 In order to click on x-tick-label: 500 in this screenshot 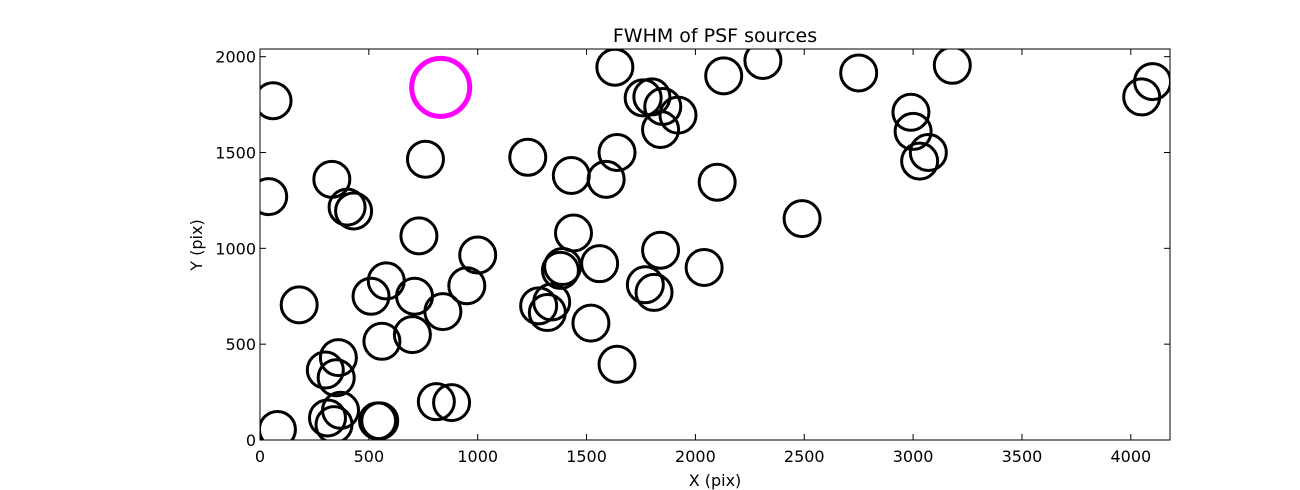, I will do `click(369, 456)`.